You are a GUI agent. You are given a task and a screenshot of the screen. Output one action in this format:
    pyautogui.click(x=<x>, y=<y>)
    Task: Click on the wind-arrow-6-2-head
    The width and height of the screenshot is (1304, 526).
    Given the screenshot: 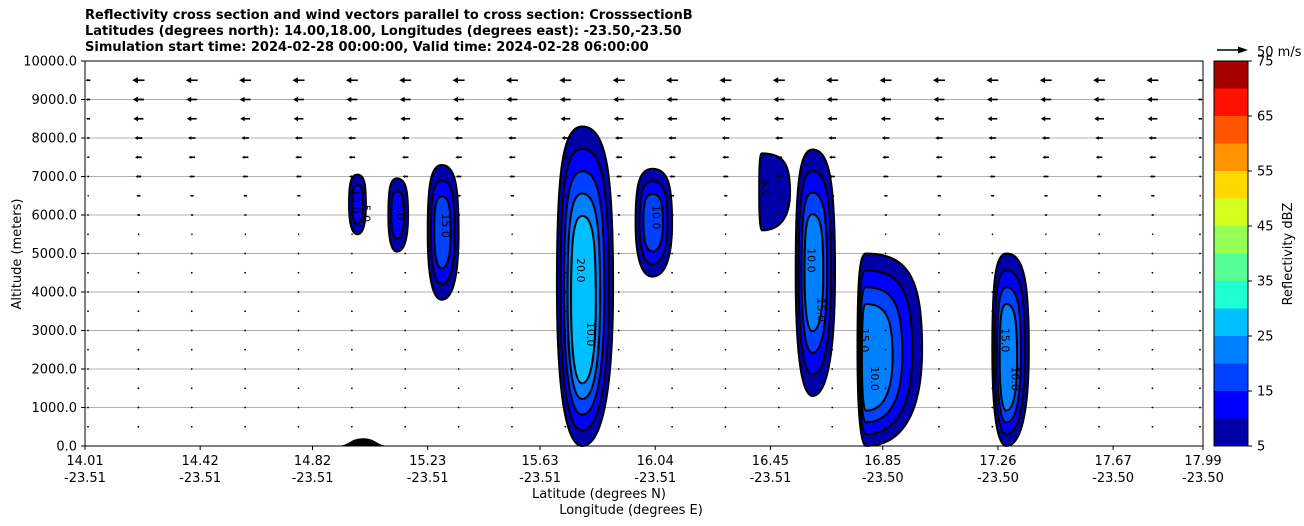 What is the action you would take?
    pyautogui.click(x=190, y=195)
    